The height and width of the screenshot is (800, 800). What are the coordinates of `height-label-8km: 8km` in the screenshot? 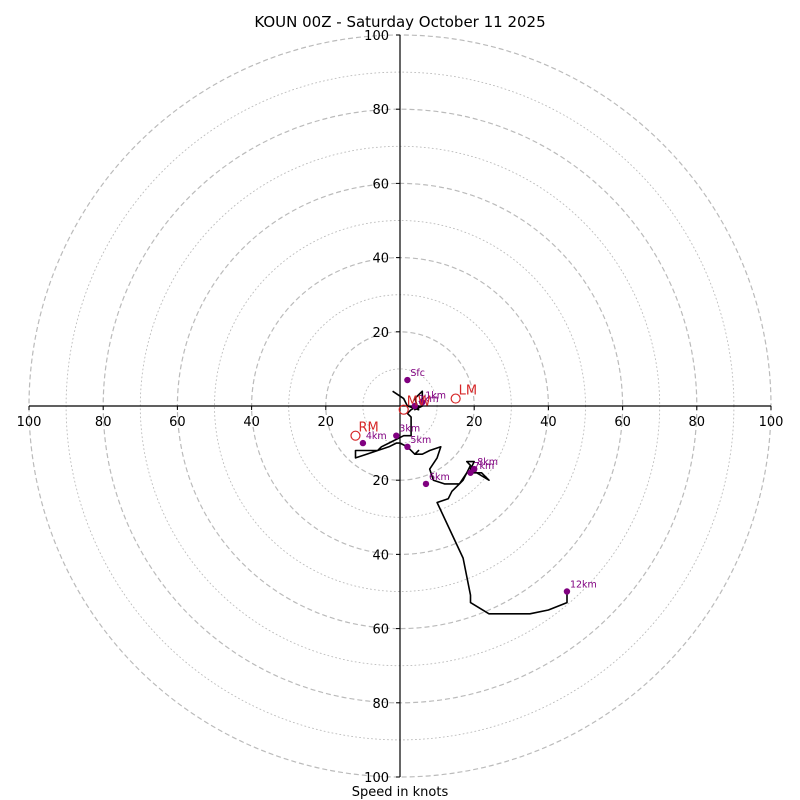 It's located at (487, 462).